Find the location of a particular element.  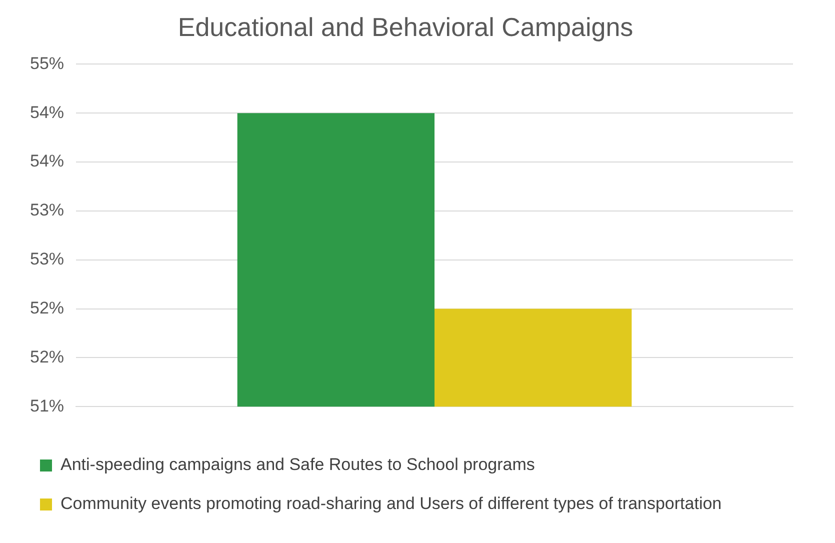

chart-title: Educational and Behavioral Campaigns is located at coordinates (406, 27).